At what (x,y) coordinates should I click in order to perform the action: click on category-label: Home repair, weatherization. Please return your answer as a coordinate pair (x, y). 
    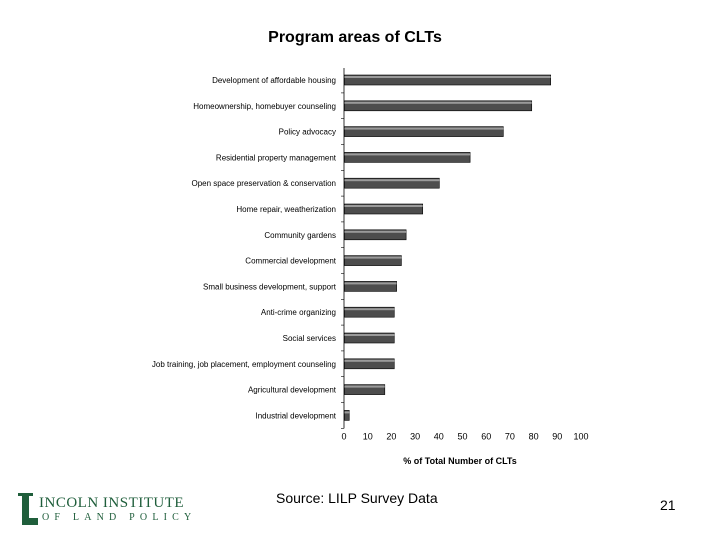
    Looking at the image, I should click on (286, 209).